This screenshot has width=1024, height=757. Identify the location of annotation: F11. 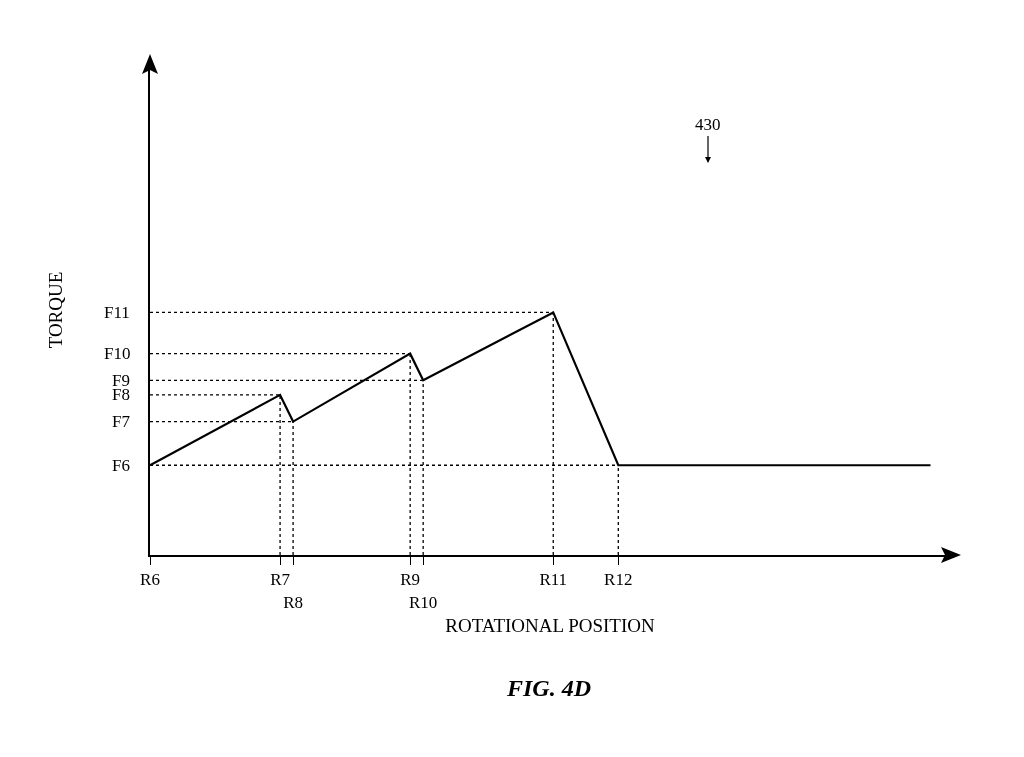
(117, 312).